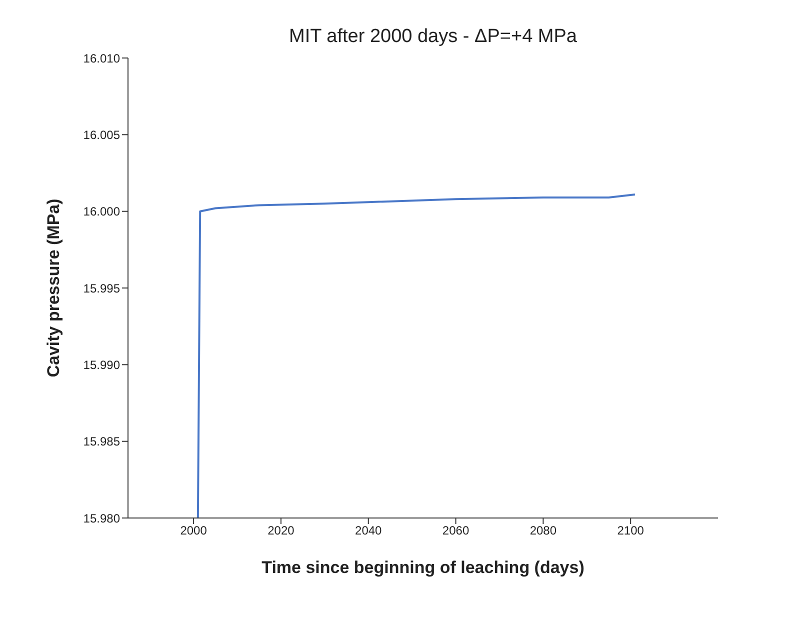  What do you see at coordinates (101, 441) in the screenshot?
I see `y-tick-label: 15.985` at bounding box center [101, 441].